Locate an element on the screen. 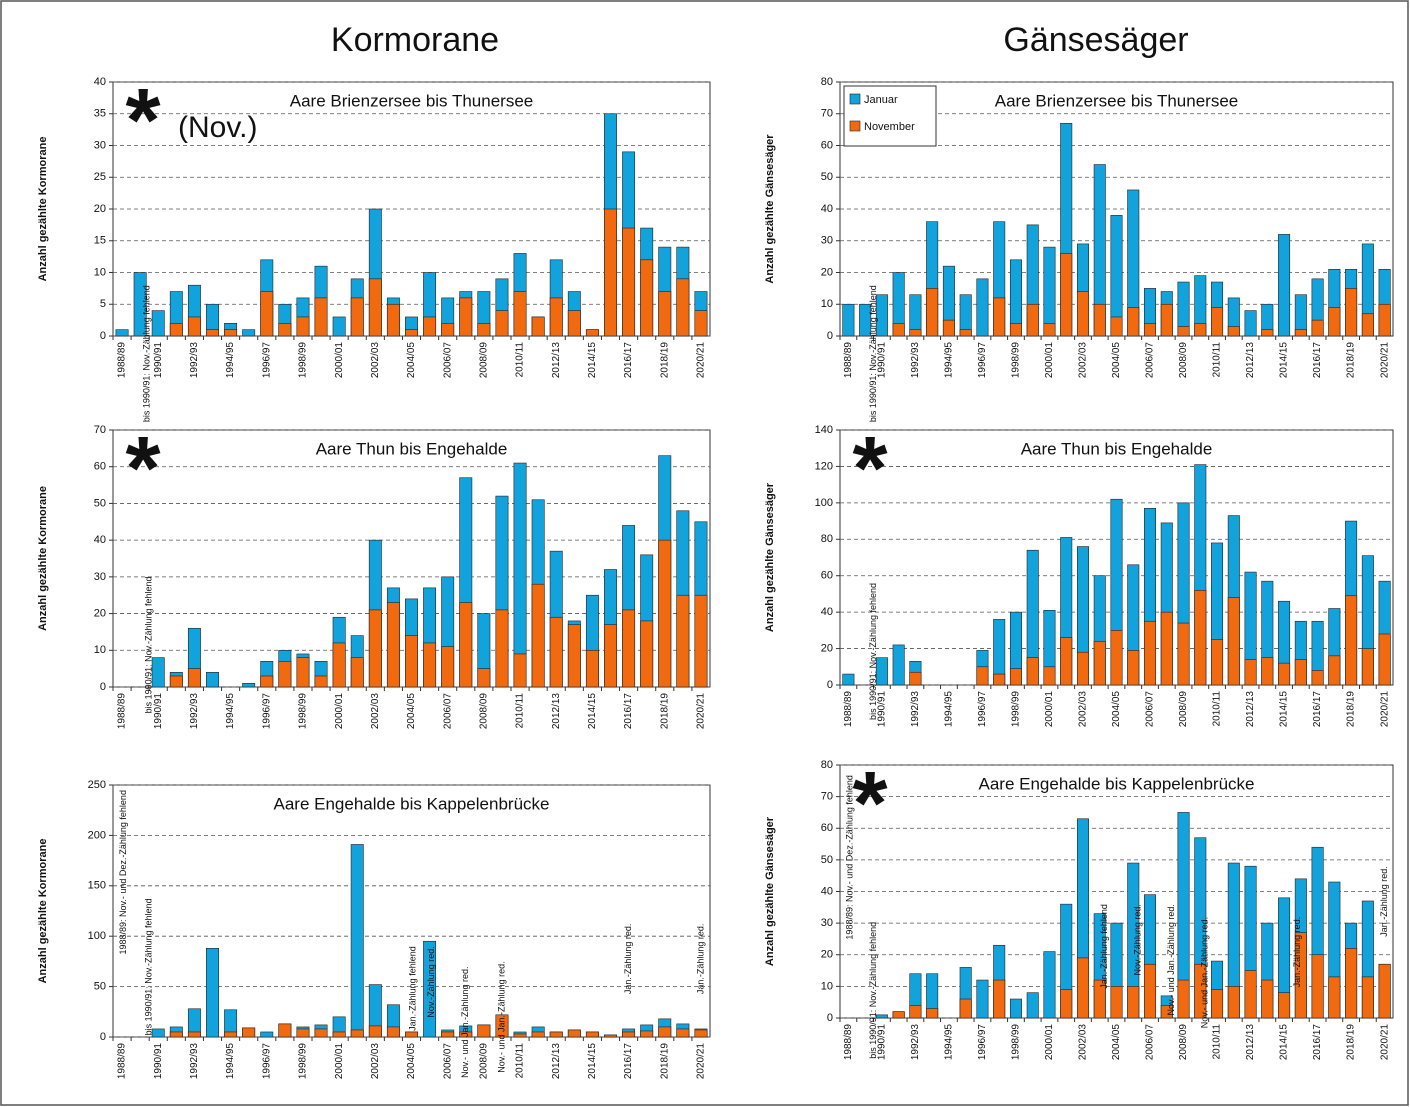 The image size is (1410, 1107). chart-title: Aare Engehalde bis Kappelenbrücke is located at coordinates (1117, 783).